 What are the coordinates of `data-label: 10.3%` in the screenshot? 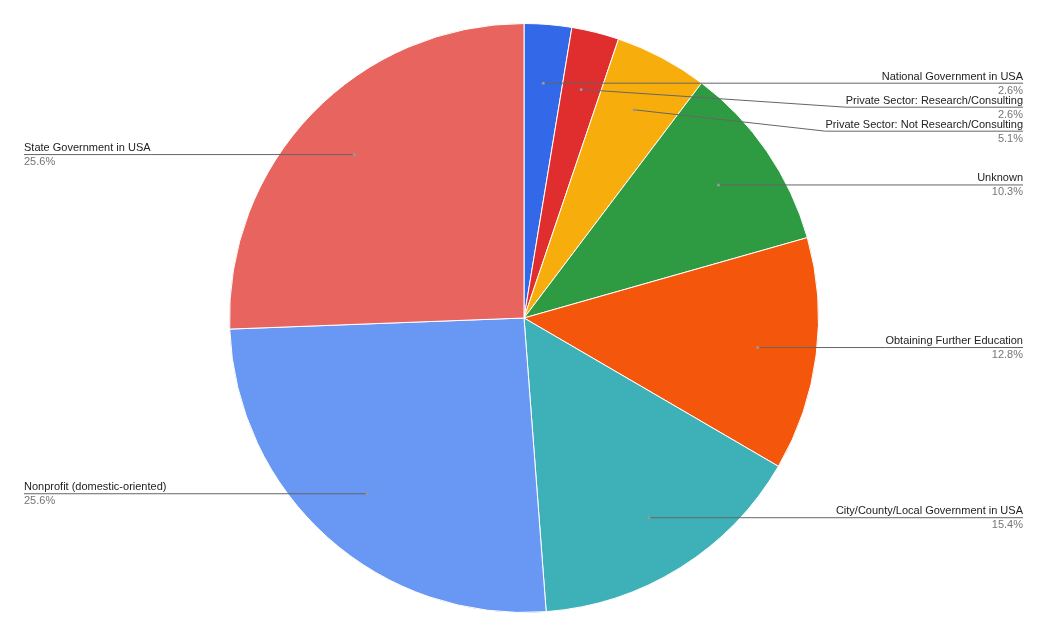 It's located at (1007, 191).